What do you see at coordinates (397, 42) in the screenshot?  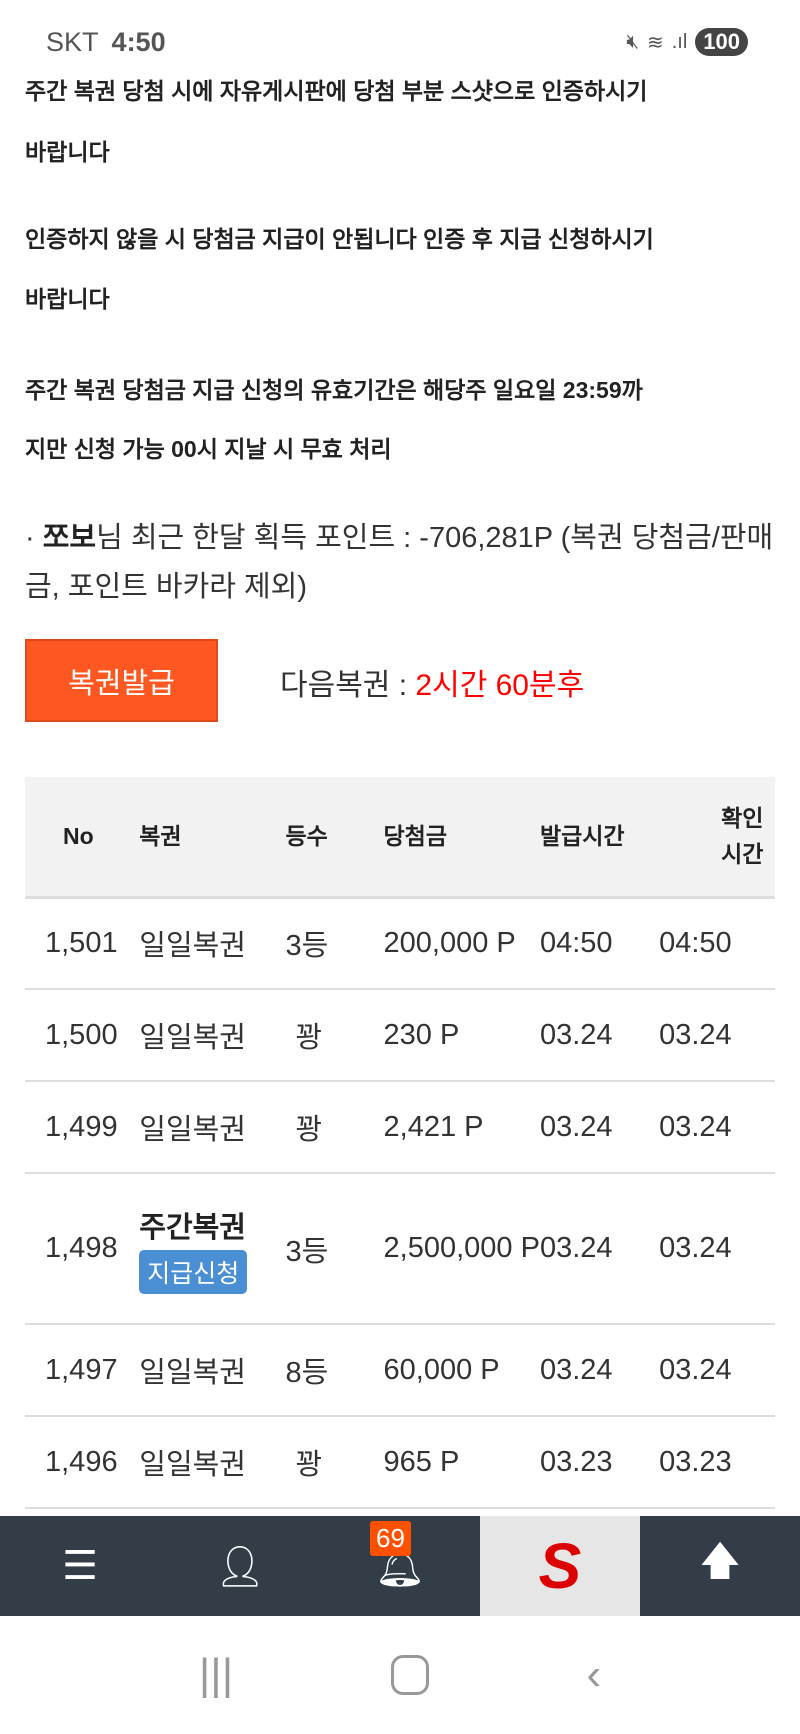 I see `status-bar: SKT 4:50 🔇︎ ≋ .ıl 100` at bounding box center [397, 42].